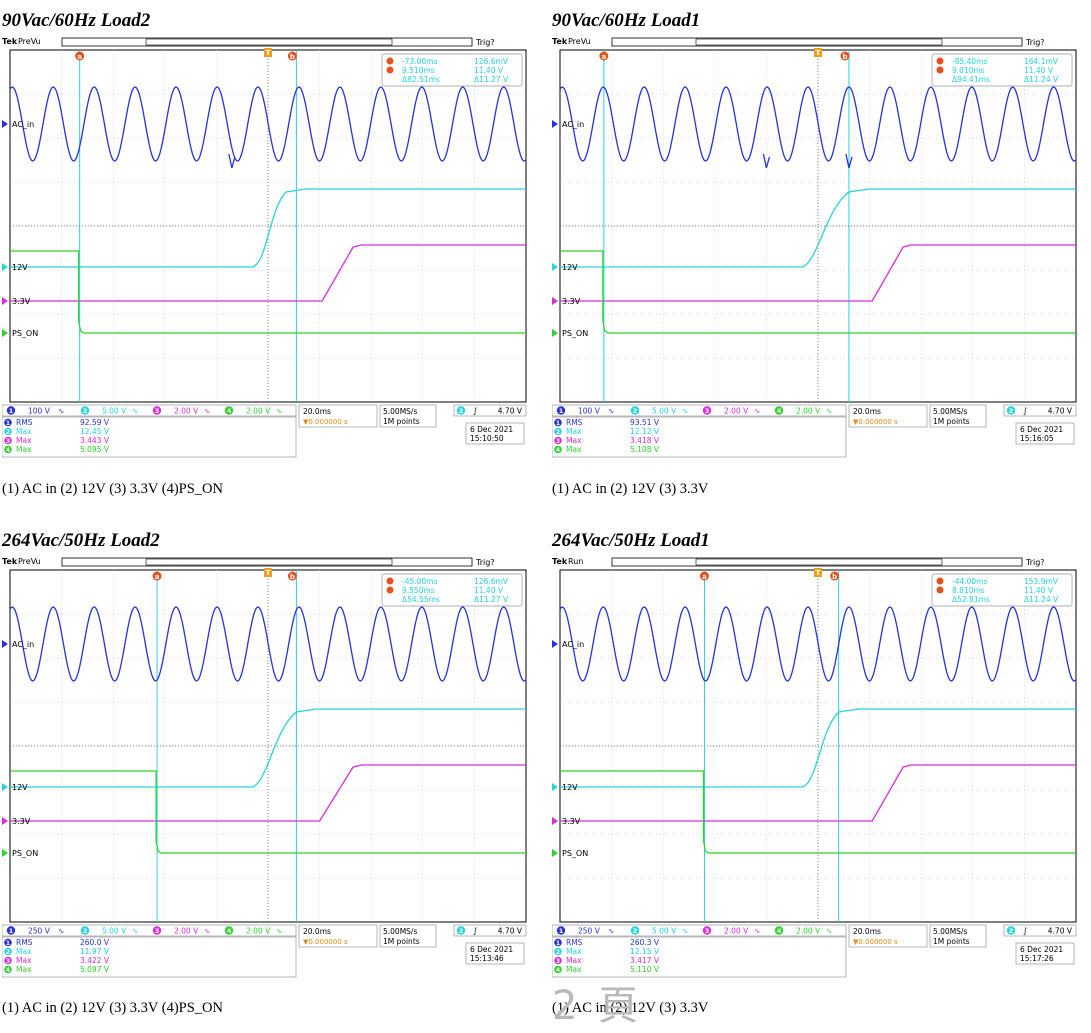 The image size is (1091, 1033). Describe the element at coordinates (268, 52) in the screenshot. I see `trigger-position-marker` at that location.